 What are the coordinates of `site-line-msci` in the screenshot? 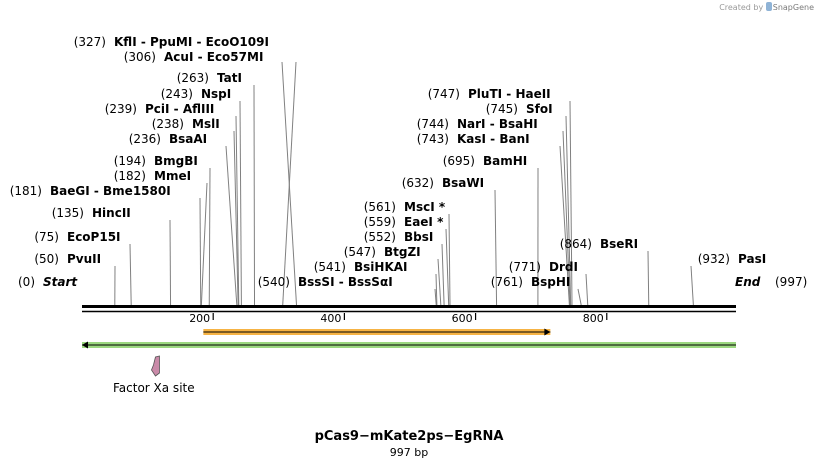 It's located at (449, 259).